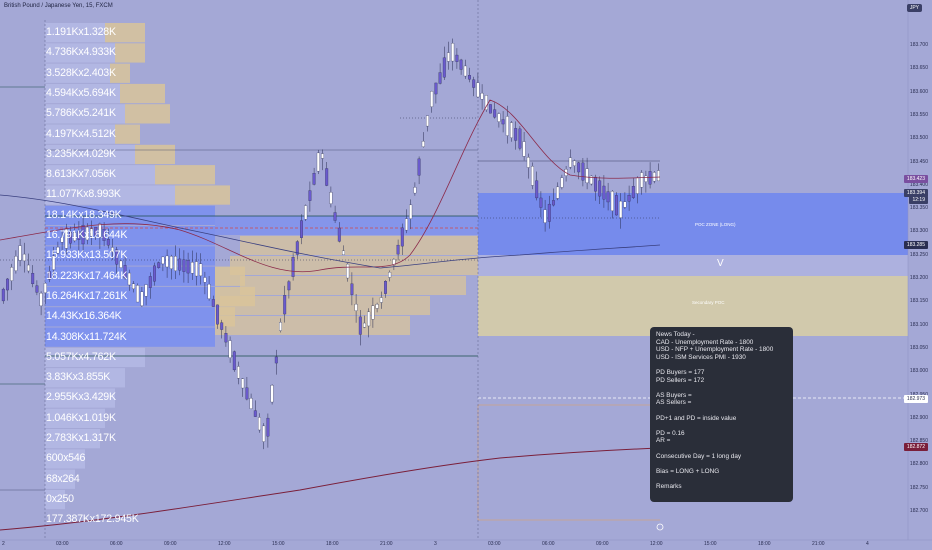 This screenshot has height=550, width=932. I want to click on currency-badge: JPY, so click(914, 8).